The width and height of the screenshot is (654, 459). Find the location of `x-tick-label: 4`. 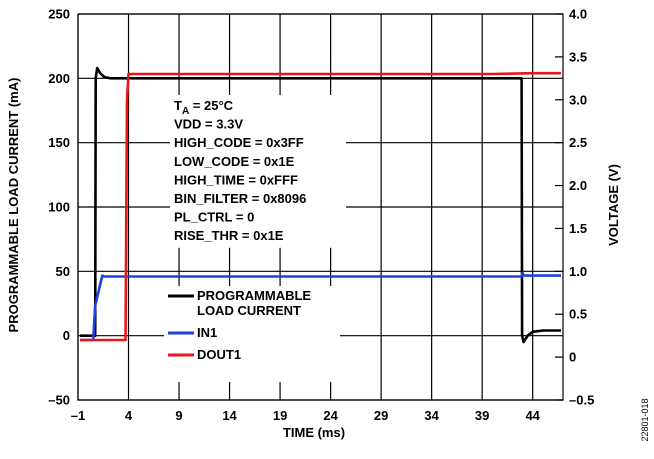

x-tick-label: 4 is located at coordinates (129, 415).